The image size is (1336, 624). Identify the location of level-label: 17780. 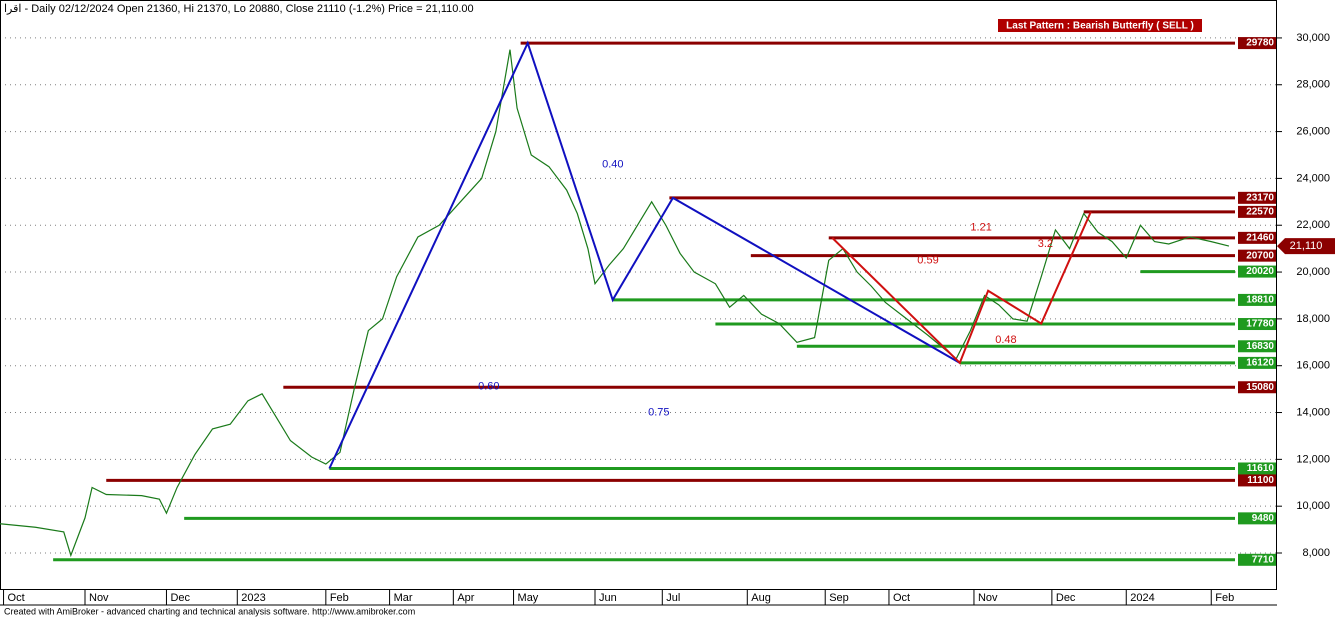
(1260, 324).